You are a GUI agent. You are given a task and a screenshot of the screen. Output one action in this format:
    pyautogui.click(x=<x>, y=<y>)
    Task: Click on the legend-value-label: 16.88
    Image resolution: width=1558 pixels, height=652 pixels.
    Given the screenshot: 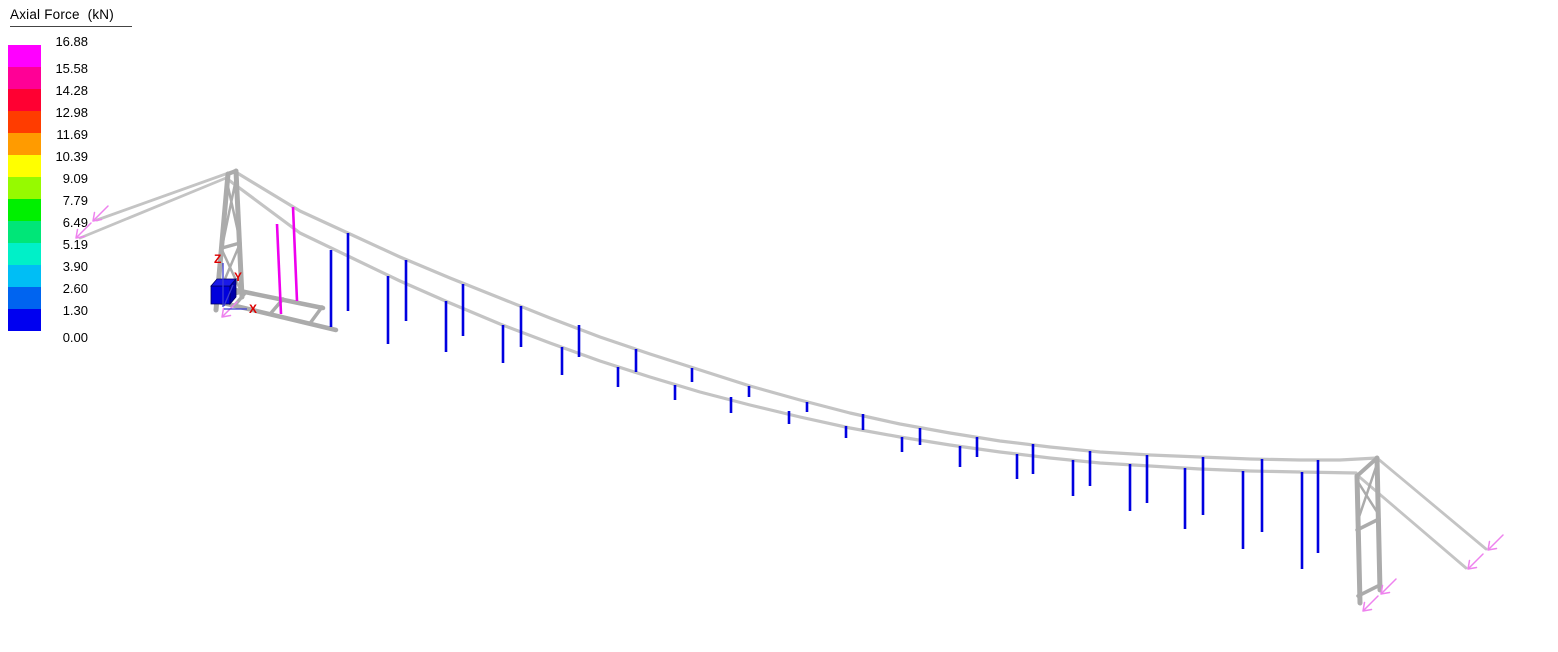 What is the action you would take?
    pyautogui.click(x=71, y=41)
    